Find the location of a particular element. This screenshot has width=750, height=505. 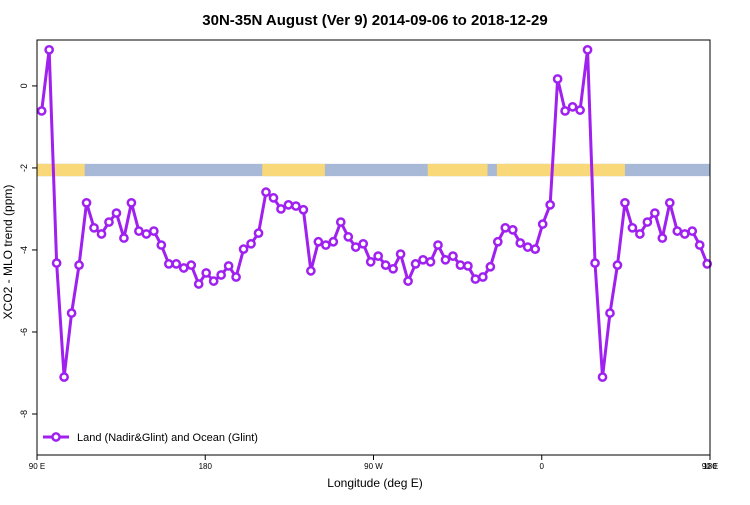

legend-marker is located at coordinates (56, 437).